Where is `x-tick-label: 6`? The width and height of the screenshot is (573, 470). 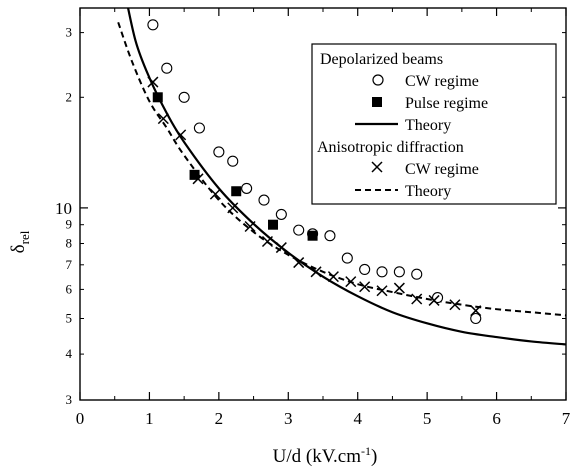 x-tick-label: 6 is located at coordinates (496, 418).